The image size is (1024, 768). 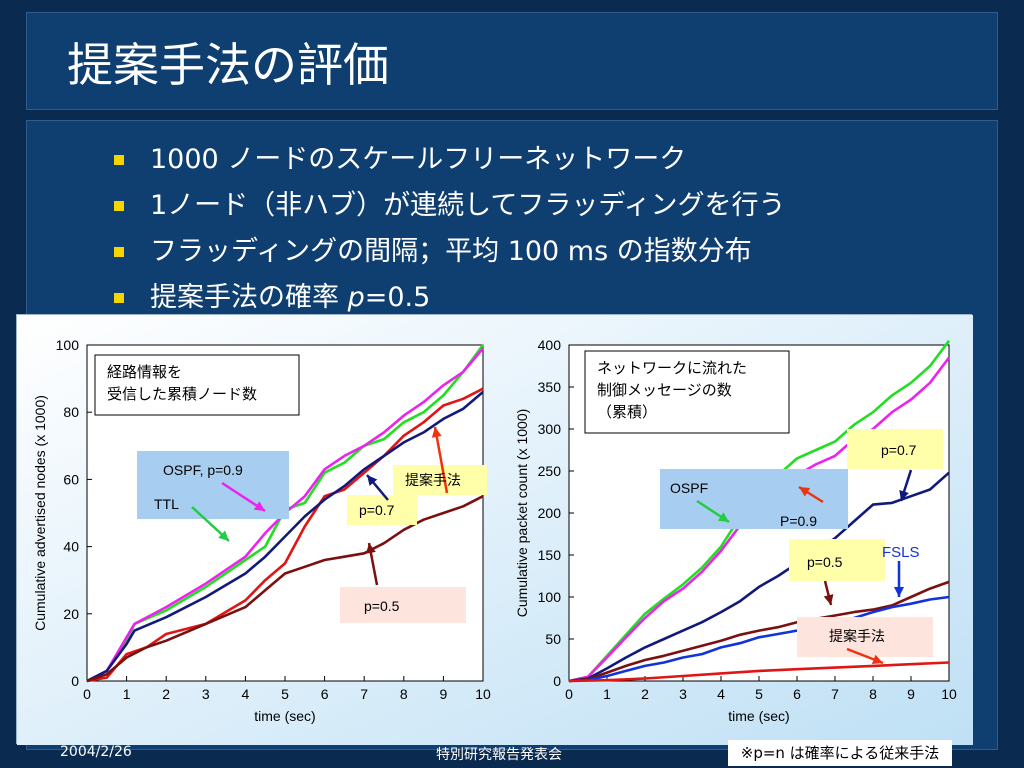 I want to click on bullet-text-after: =0.5, so click(x=397, y=297).